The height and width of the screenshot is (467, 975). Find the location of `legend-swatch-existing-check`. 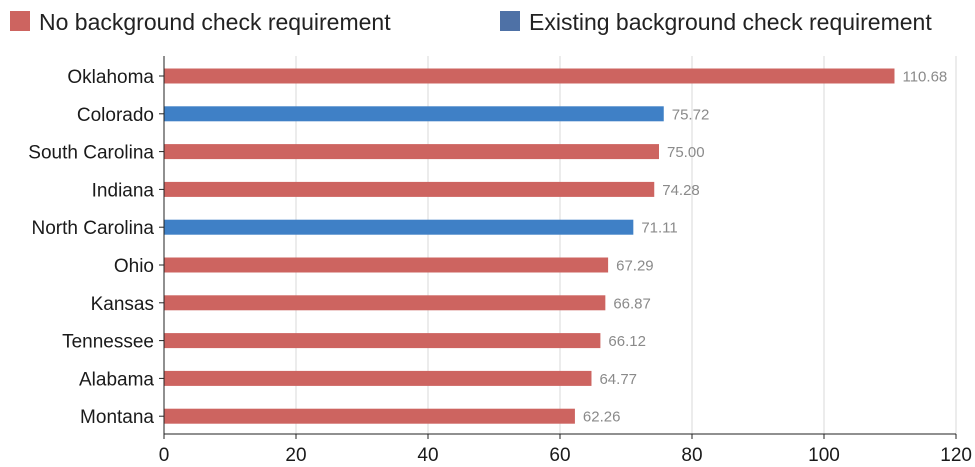

legend-swatch-existing-check is located at coordinates (510, 21).